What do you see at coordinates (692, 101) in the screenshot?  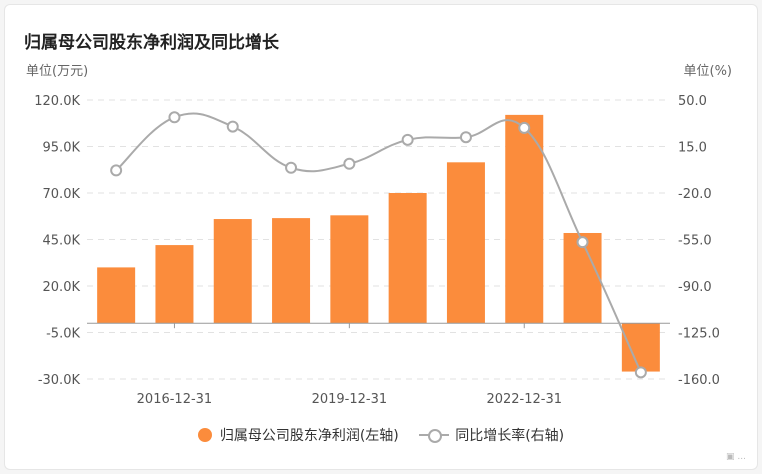 I see `right-tick-label: 50.0` at bounding box center [692, 101].